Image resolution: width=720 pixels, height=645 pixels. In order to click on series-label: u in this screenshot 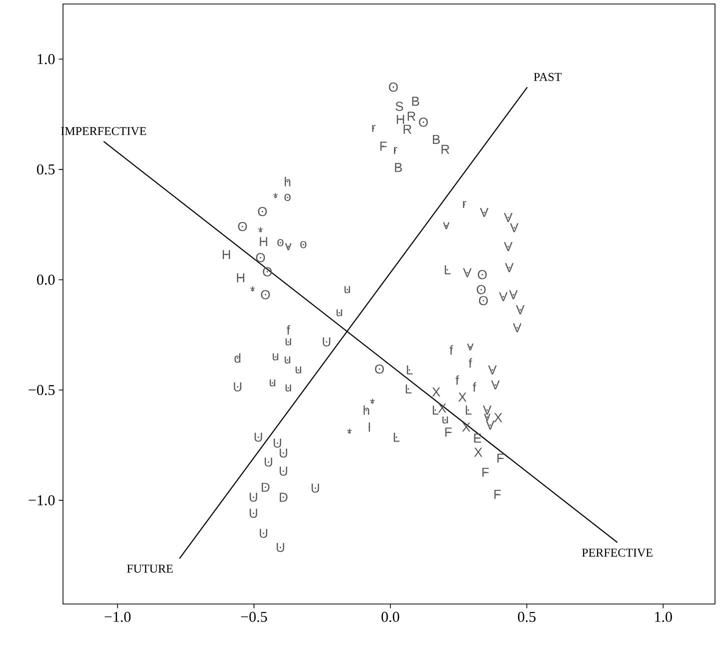, I will do `click(275, 356)`.